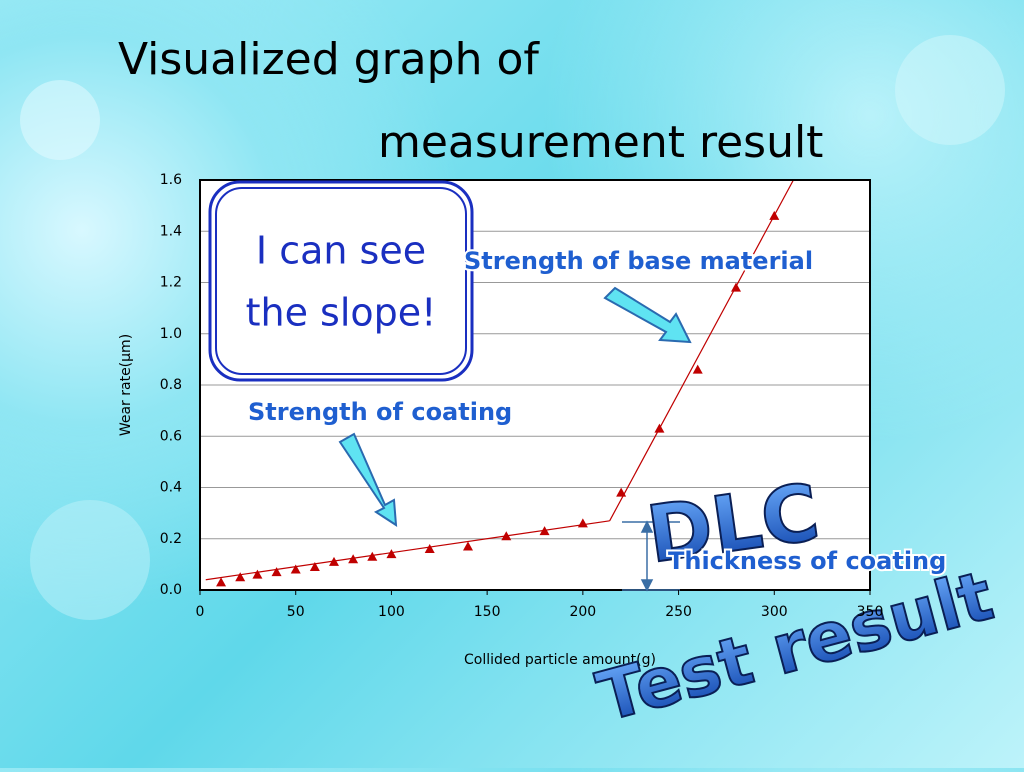  I want to click on x-tick-label: 50, so click(296, 612).